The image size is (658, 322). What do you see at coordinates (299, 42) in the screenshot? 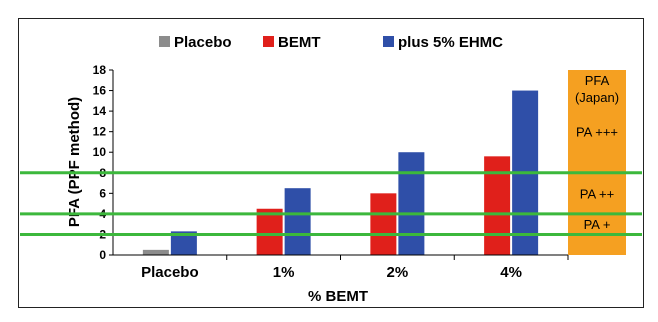
I see `legend-label-bemt: BEMT` at bounding box center [299, 42].